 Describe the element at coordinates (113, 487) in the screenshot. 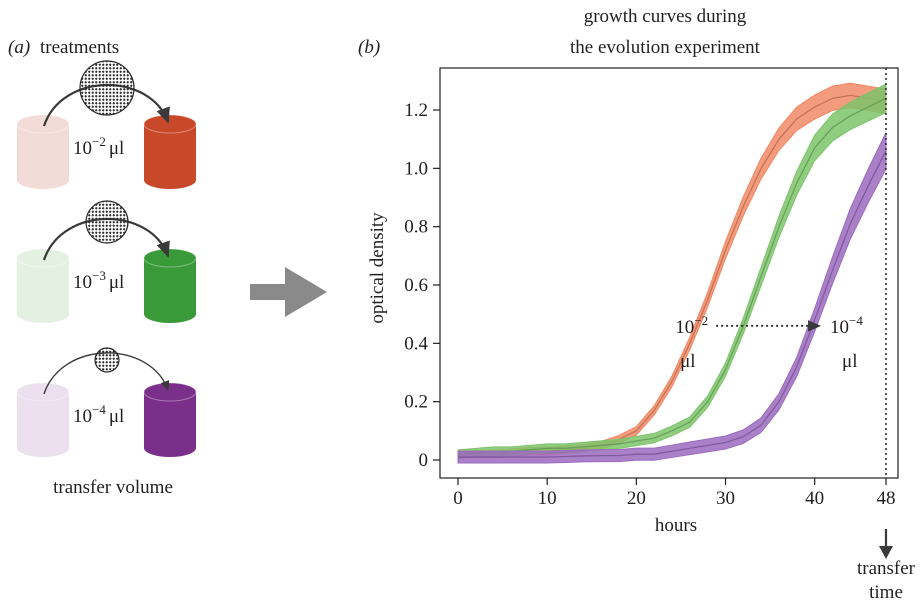

I see `transfer-volume-label: transfer volume` at that location.